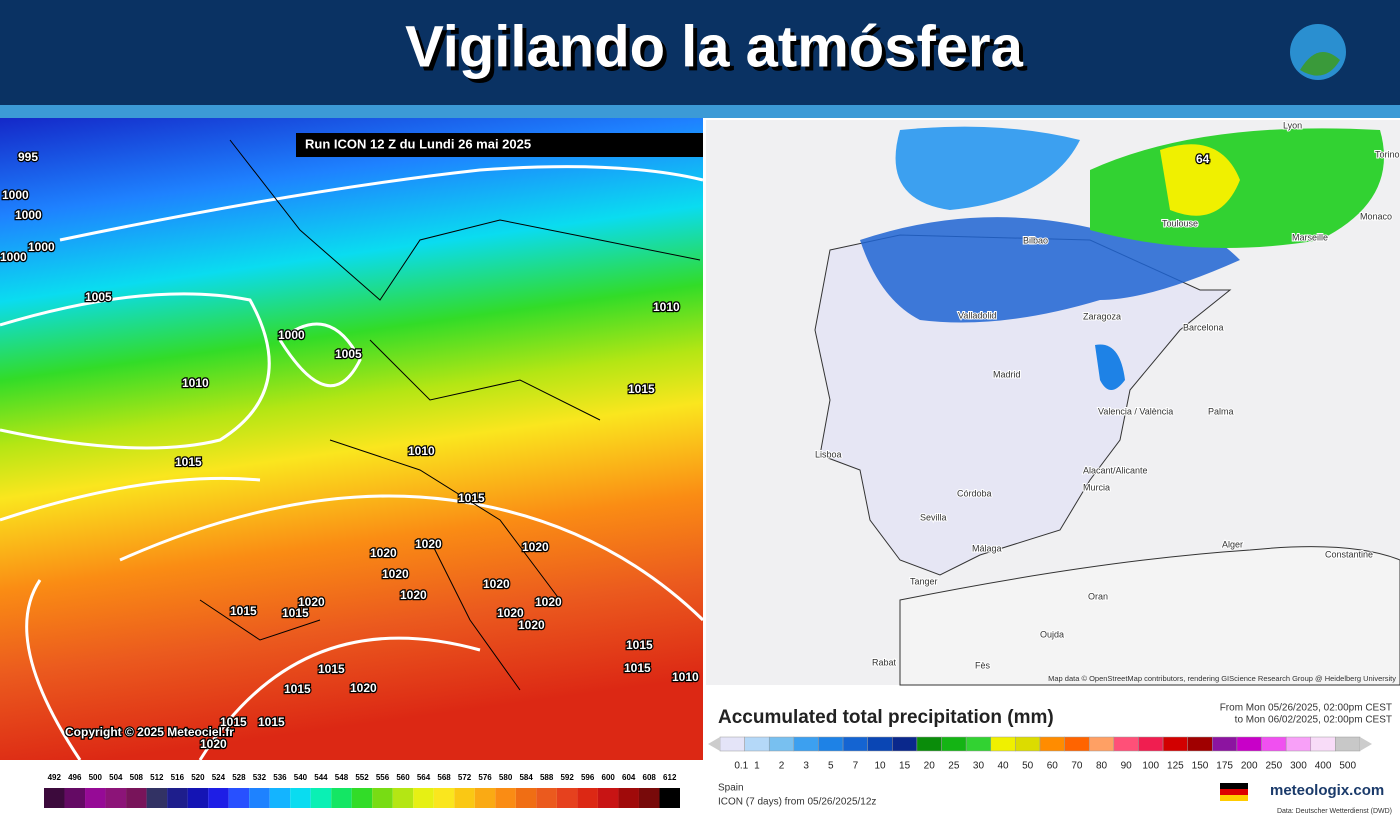 The height and width of the screenshot is (822, 1400). Describe the element at coordinates (485, 777) in the screenshot. I see `scale-label: 576` at that location.